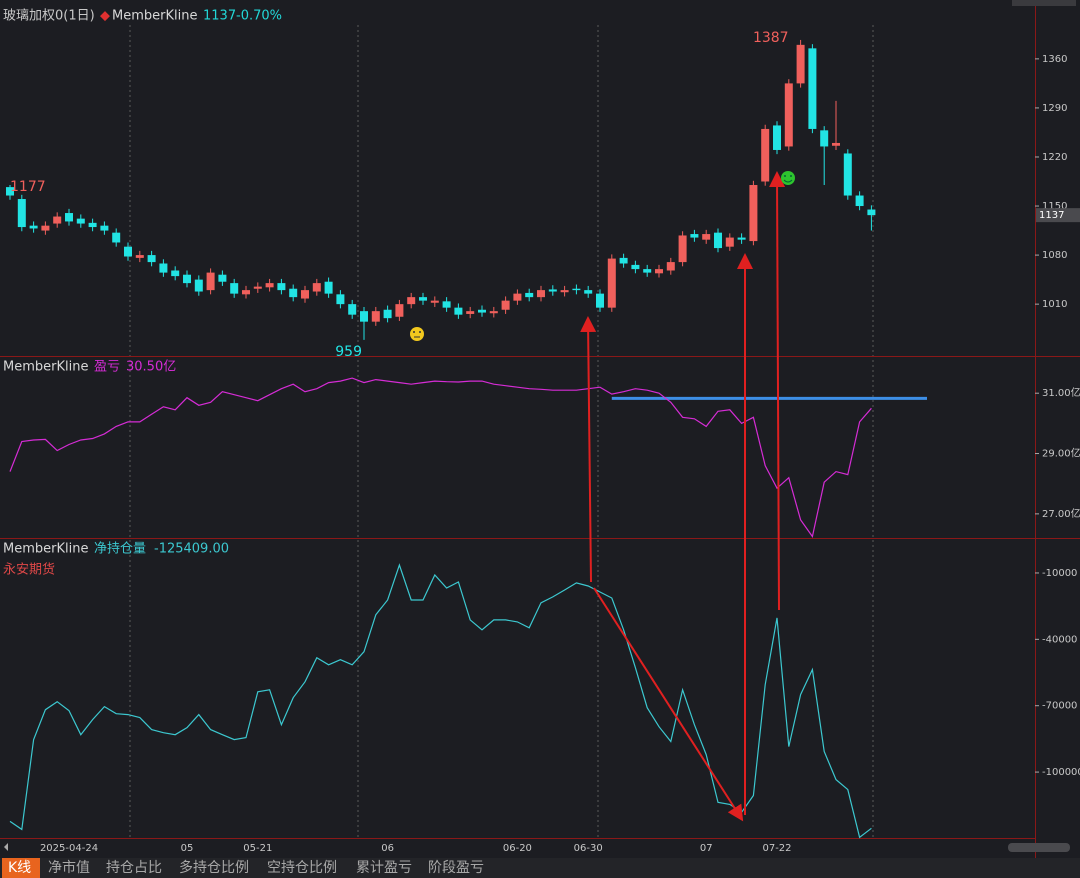 The width and height of the screenshot is (1080, 878). I want to click on scrollbar-track, so click(517, 848).